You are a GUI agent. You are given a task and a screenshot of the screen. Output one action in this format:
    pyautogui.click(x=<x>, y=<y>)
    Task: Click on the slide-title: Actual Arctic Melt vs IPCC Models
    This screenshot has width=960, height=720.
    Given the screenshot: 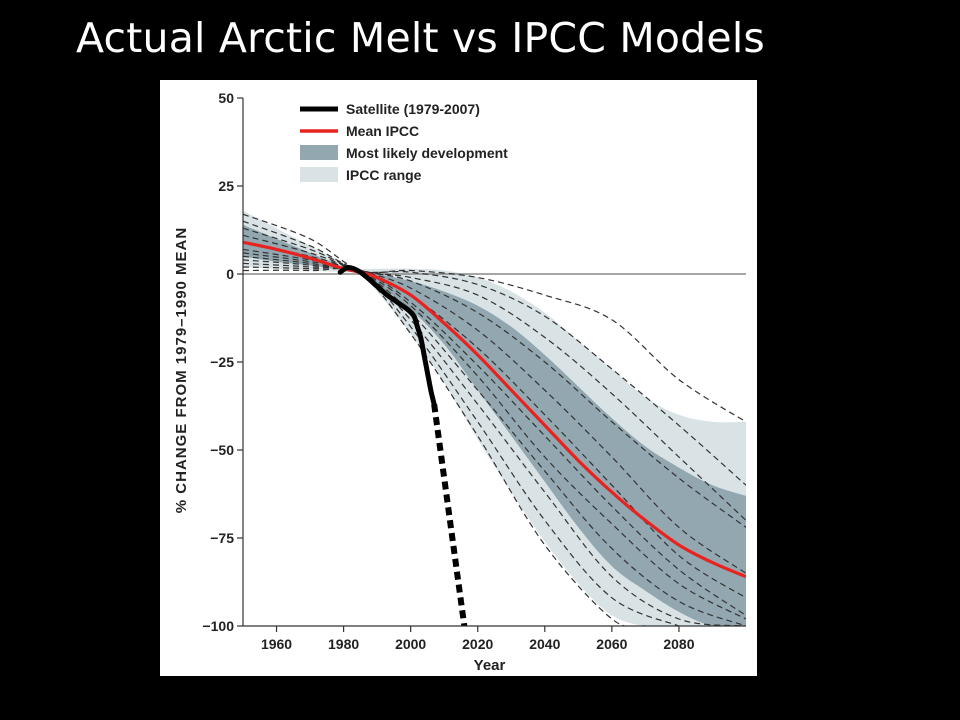 What is the action you would take?
    pyautogui.click(x=420, y=38)
    